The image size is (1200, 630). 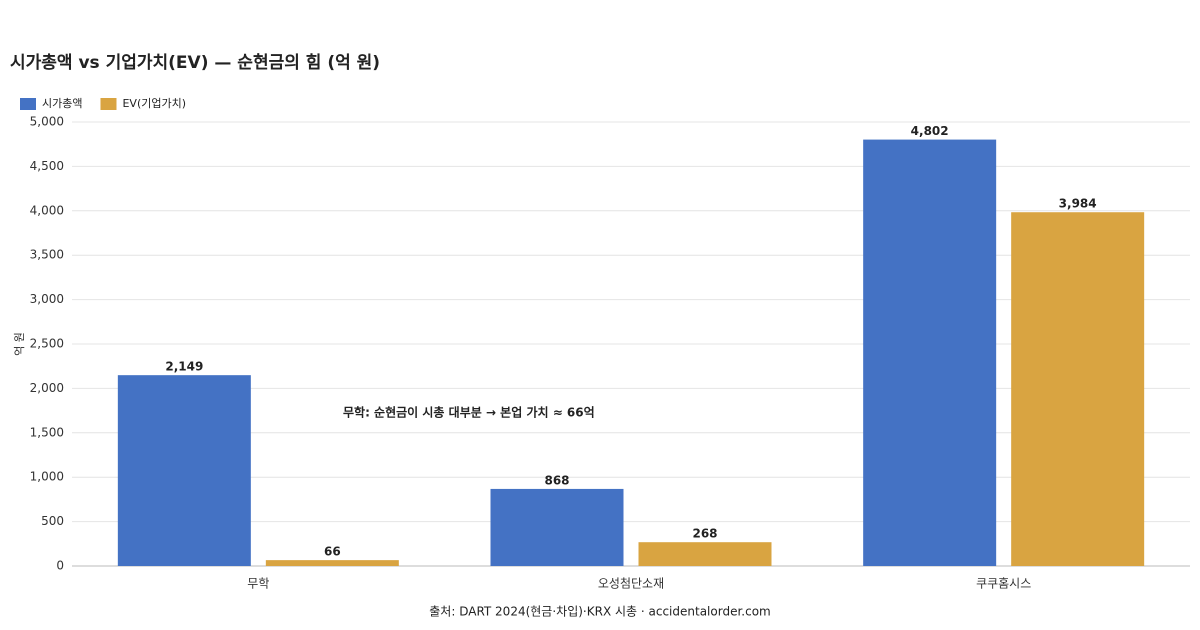 I want to click on y-tick-label: 0, so click(x=60, y=566).